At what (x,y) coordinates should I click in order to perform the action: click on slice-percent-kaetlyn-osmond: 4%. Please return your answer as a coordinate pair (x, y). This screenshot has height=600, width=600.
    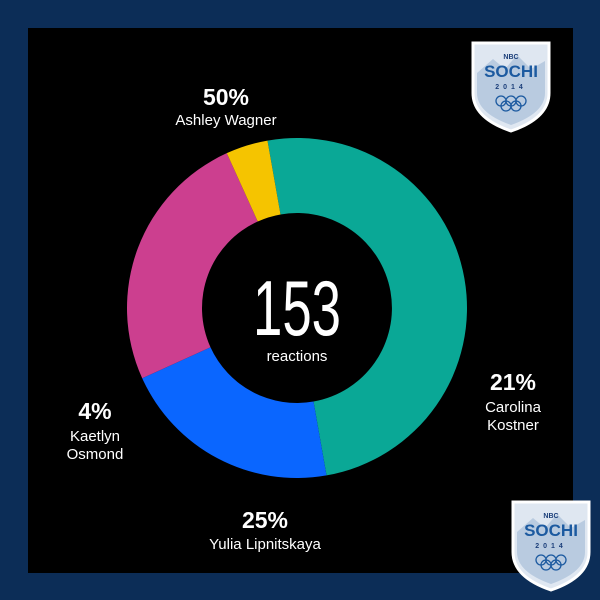
    Looking at the image, I should click on (94, 411).